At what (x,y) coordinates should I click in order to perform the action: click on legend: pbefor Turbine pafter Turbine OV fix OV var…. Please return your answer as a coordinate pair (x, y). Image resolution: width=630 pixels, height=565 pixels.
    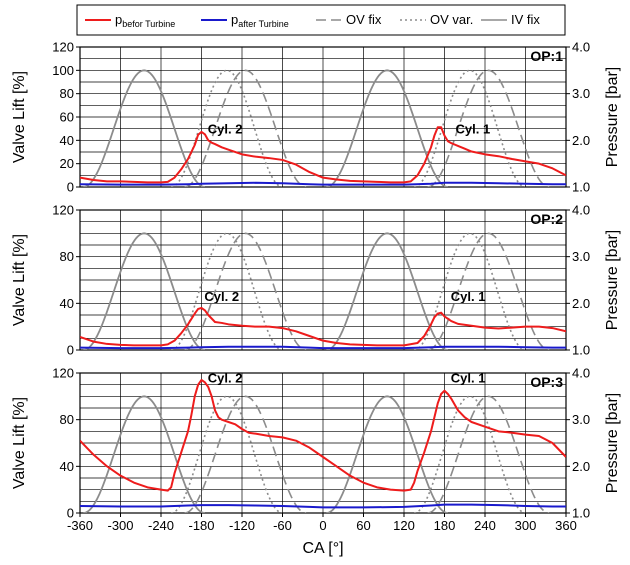
    Looking at the image, I should click on (321, 20).